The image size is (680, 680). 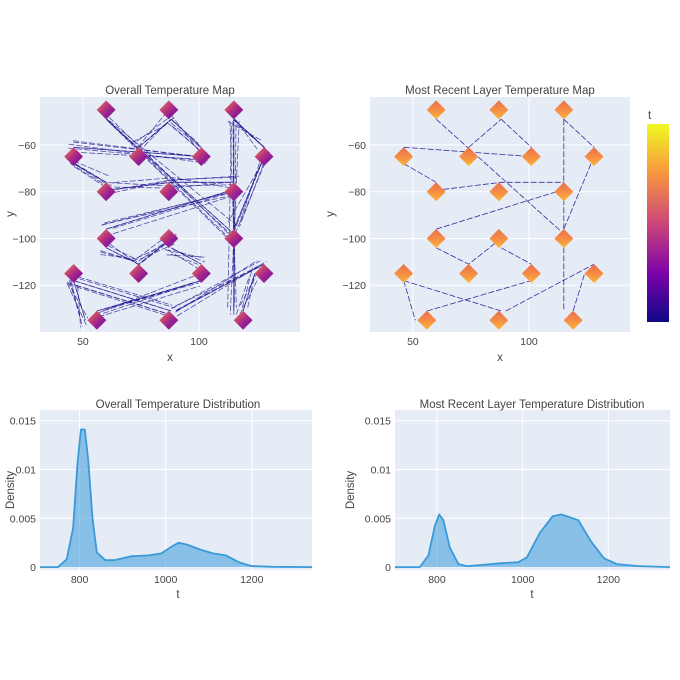 I want to click on x-tick-label: 100, so click(x=199, y=342).